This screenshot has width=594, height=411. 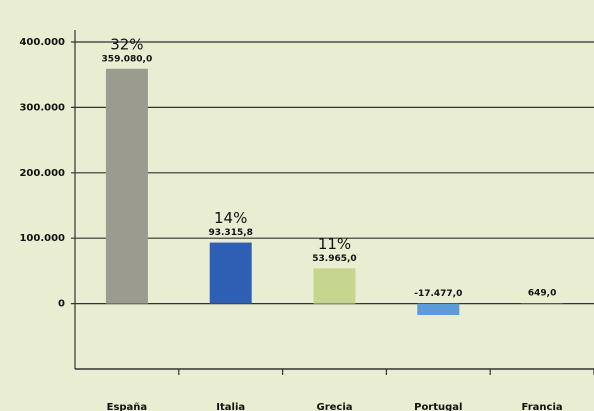 I want to click on x-tick-label: Grecia, so click(x=334, y=406).